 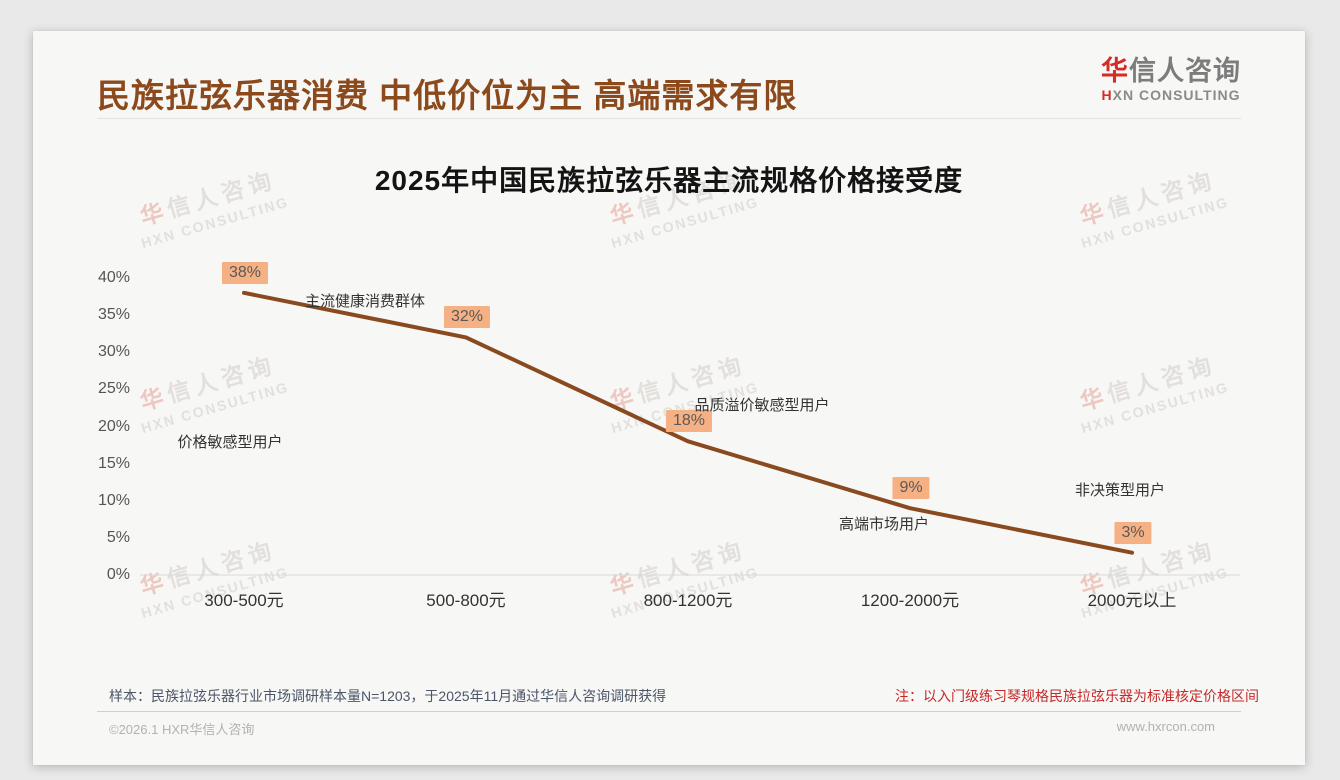 I want to click on x-axis-category-label: 500-800元, so click(x=466, y=600).